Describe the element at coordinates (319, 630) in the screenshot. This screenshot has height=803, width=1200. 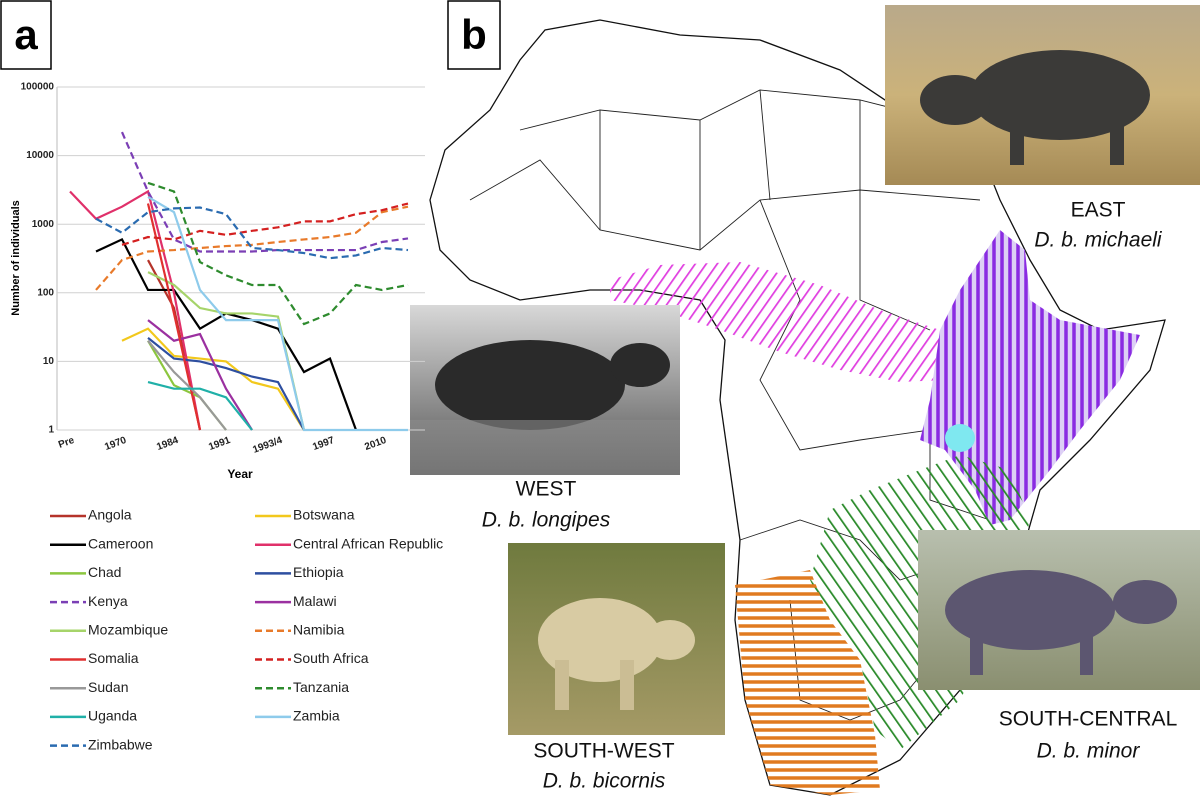
I see `legend-label: Namibia` at that location.